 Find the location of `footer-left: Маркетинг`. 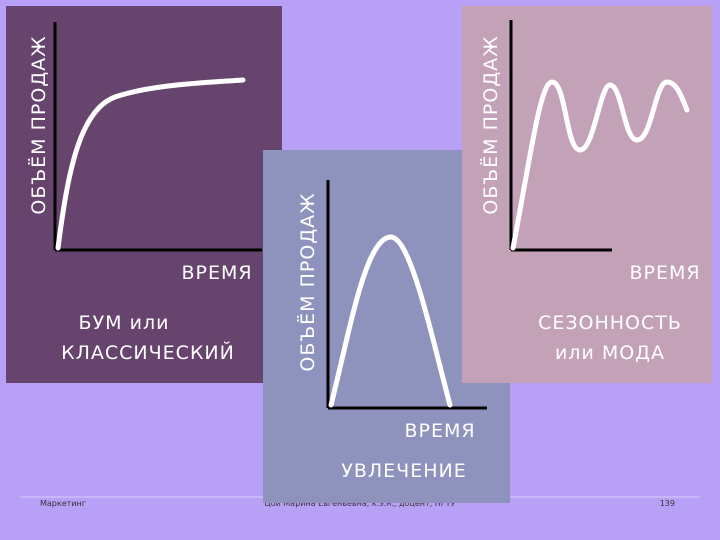

footer-left: Маркетинг is located at coordinates (63, 503).